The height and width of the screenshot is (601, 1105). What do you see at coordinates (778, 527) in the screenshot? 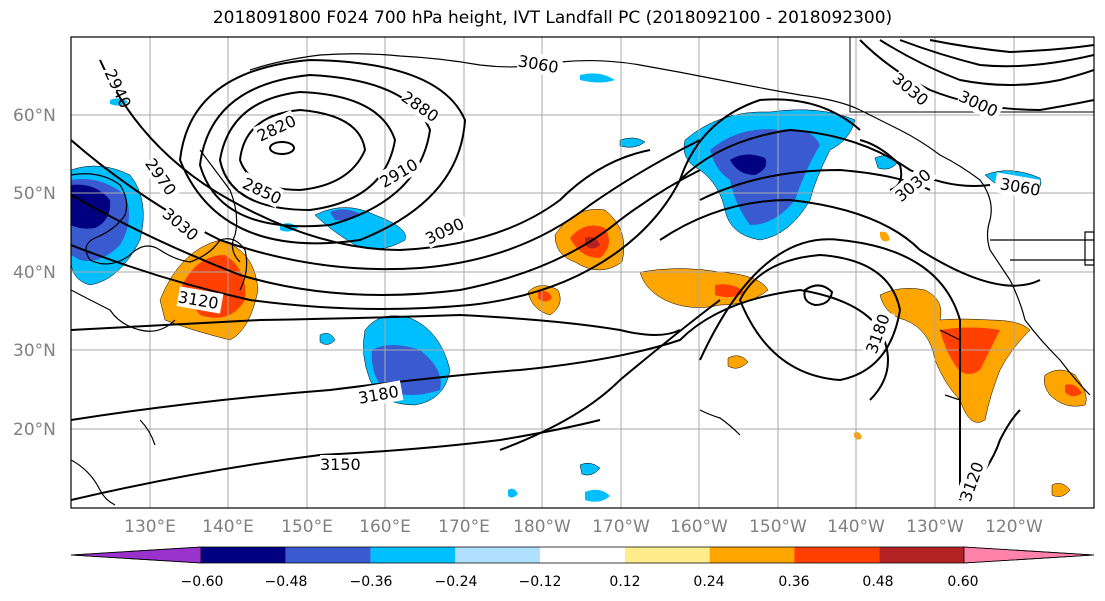
I see `lon-label-150w: 150°W` at bounding box center [778, 527].